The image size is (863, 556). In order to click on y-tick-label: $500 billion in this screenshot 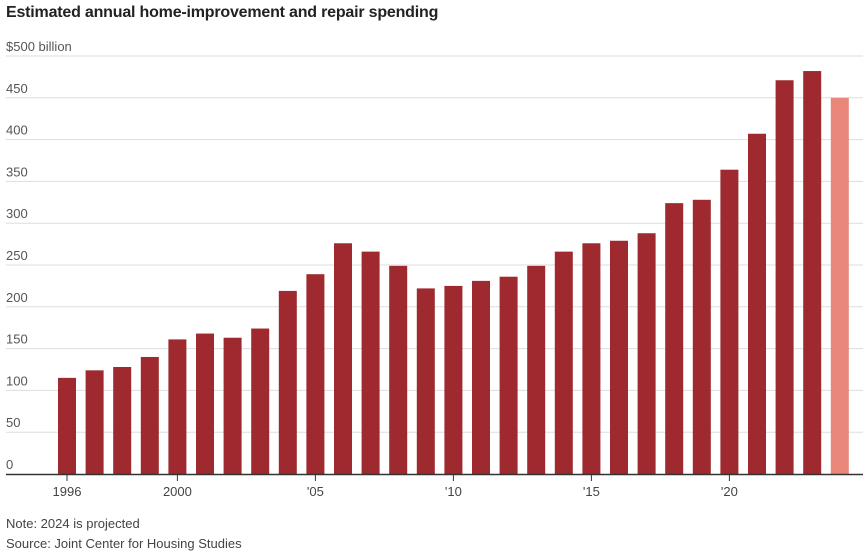, I will do `click(39, 46)`.